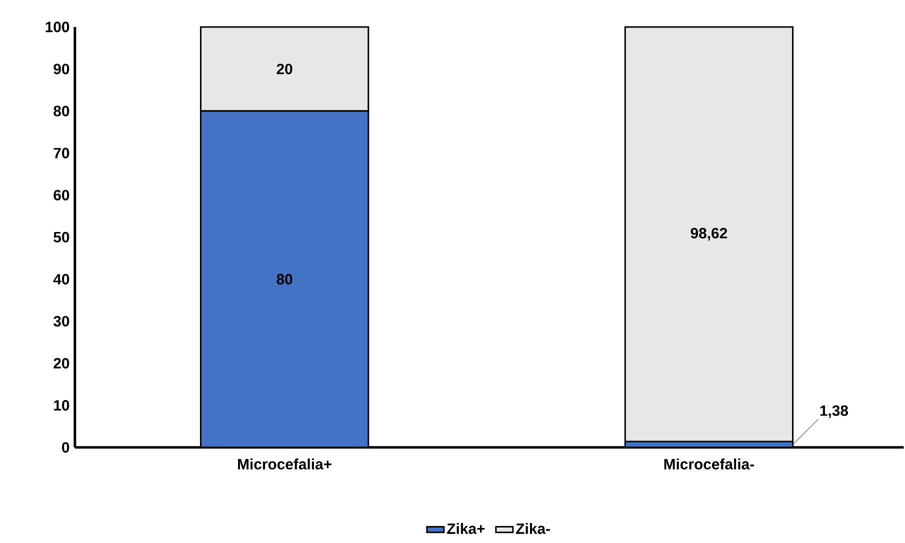  Describe the element at coordinates (62, 363) in the screenshot. I see `y-tick-label: 20` at that location.